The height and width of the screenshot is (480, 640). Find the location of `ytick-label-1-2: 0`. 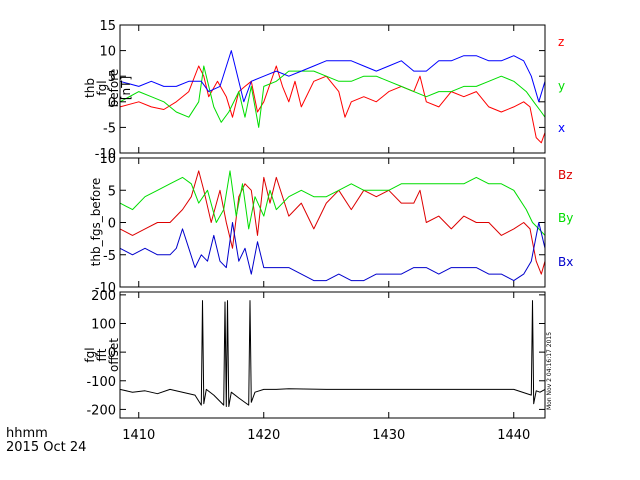

ytick-label-1-2: 0 is located at coordinates (112, 224).